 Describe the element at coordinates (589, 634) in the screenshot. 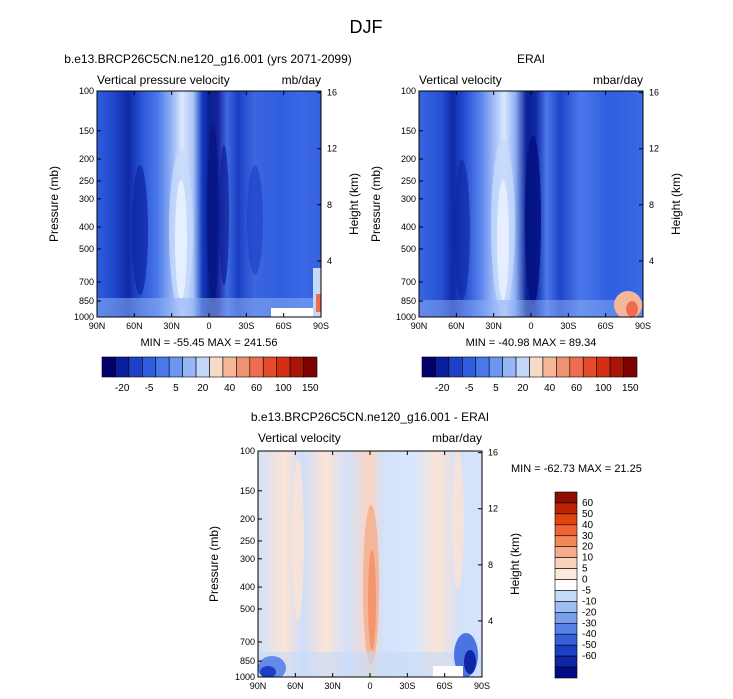

I see `diff-colorbar-label: -40` at that location.